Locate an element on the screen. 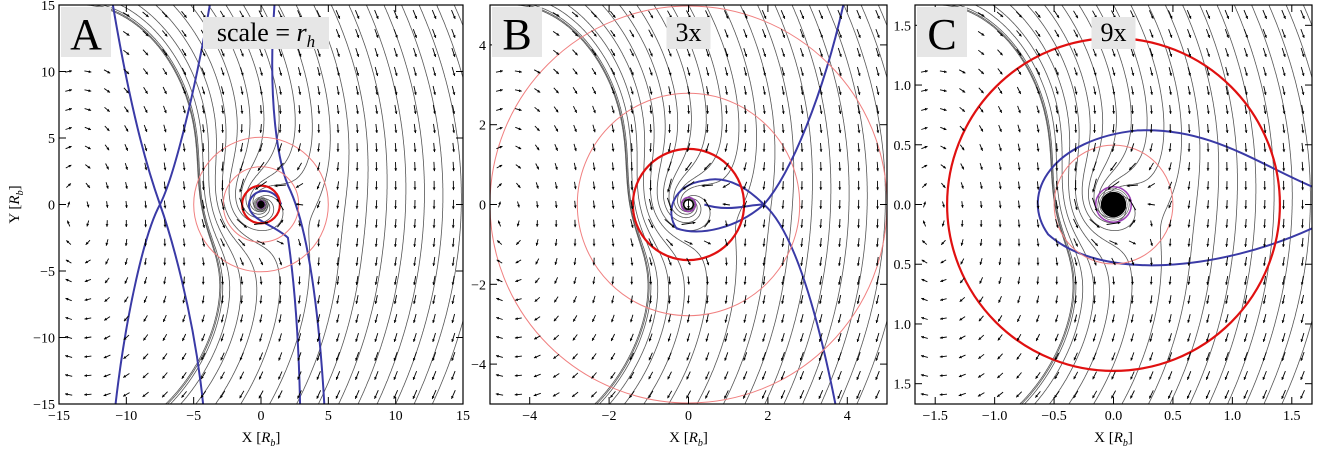  y-tick-label: −2 is located at coordinates (478, 285).